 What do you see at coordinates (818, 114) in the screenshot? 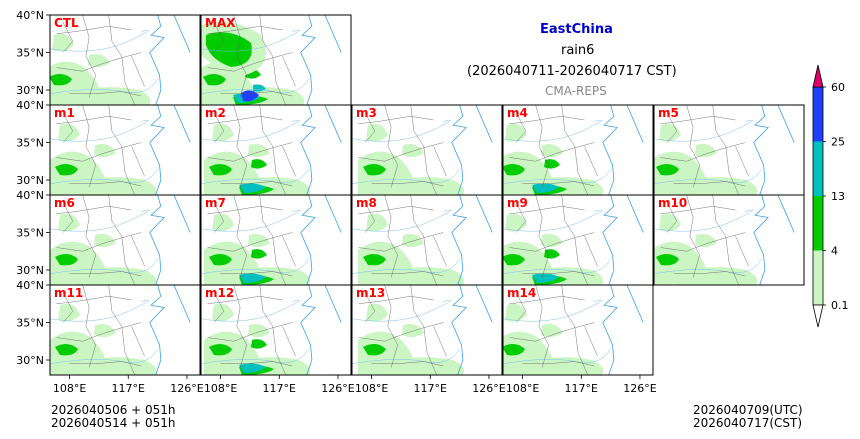
I see `colorbar-segment` at bounding box center [818, 114].